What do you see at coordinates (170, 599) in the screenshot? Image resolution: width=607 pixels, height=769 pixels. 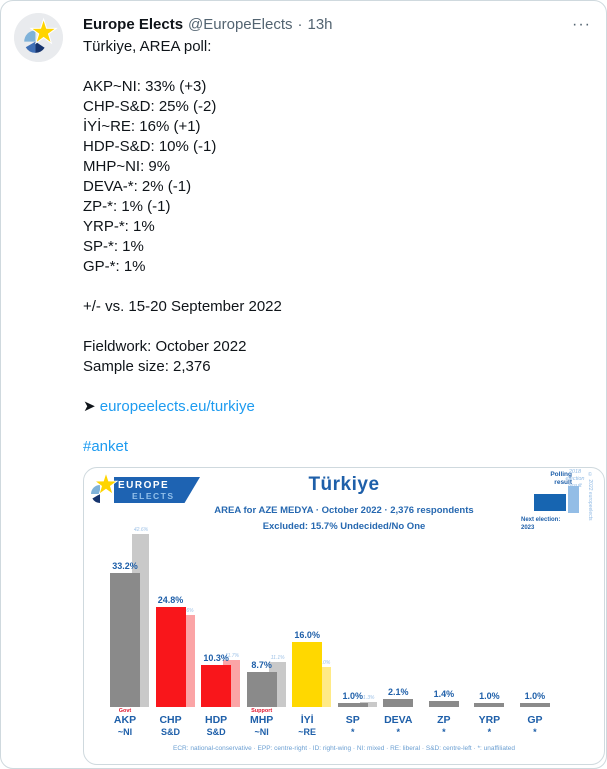 I see `bar-poll-value-CHP: 24.8%` at bounding box center [170, 599].